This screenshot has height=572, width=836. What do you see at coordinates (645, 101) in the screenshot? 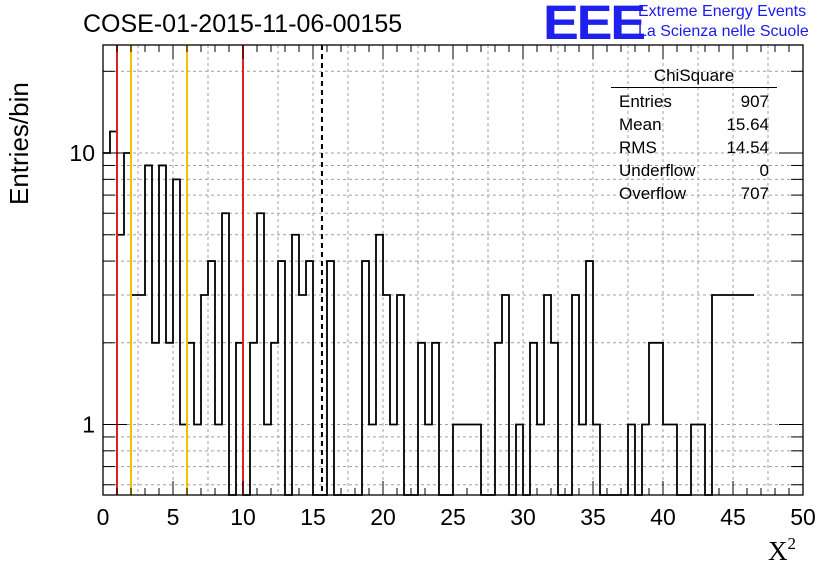
I see `stats-label: Entries` at bounding box center [645, 101].